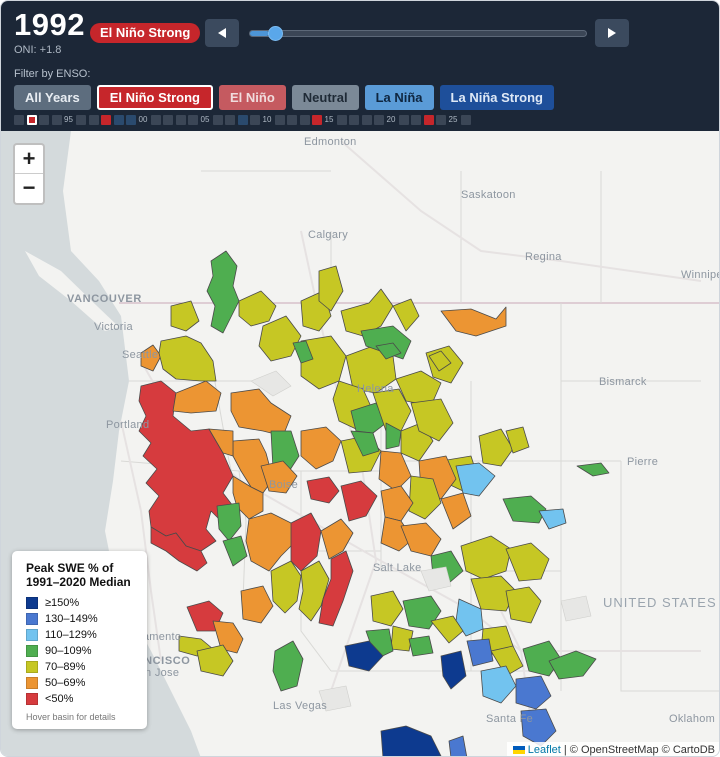  Describe the element at coordinates (65, 683) in the screenshot. I see `legend-label: 50–69%` at that location.